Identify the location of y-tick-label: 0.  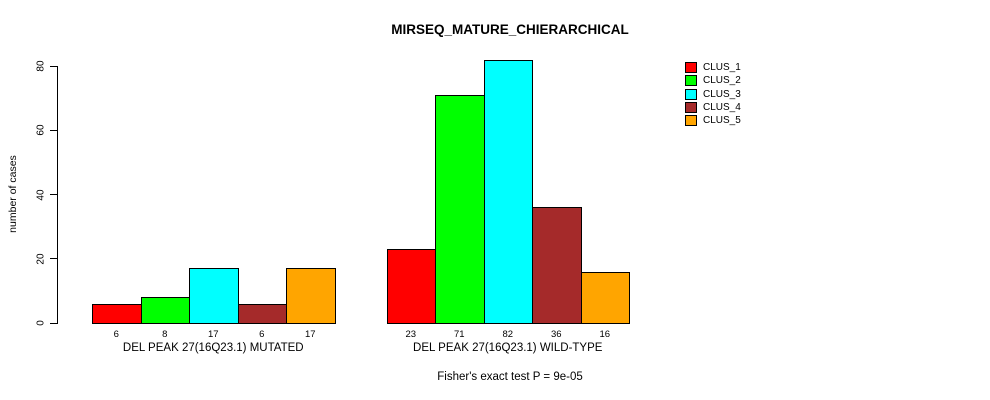
(41, 323).